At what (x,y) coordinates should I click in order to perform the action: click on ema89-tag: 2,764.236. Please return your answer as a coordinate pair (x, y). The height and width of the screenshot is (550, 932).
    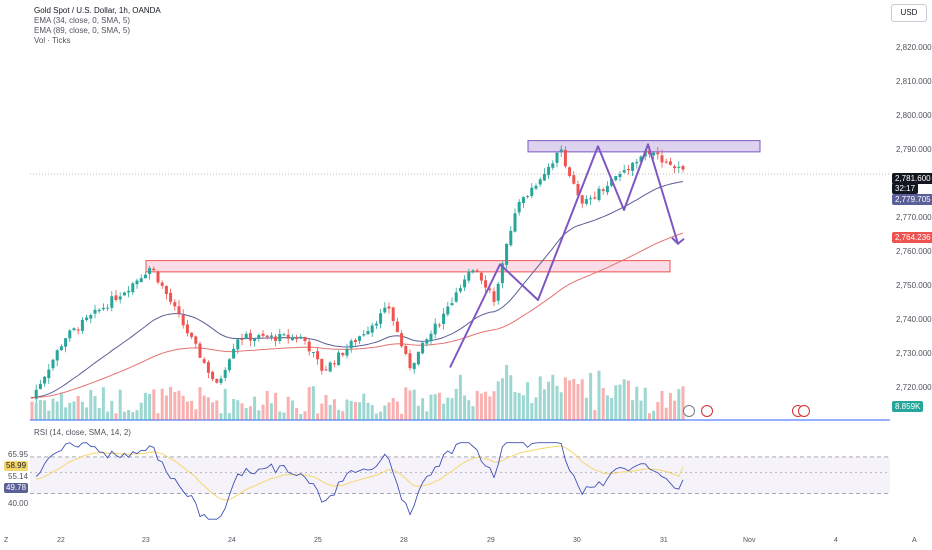
    Looking at the image, I should click on (912, 237).